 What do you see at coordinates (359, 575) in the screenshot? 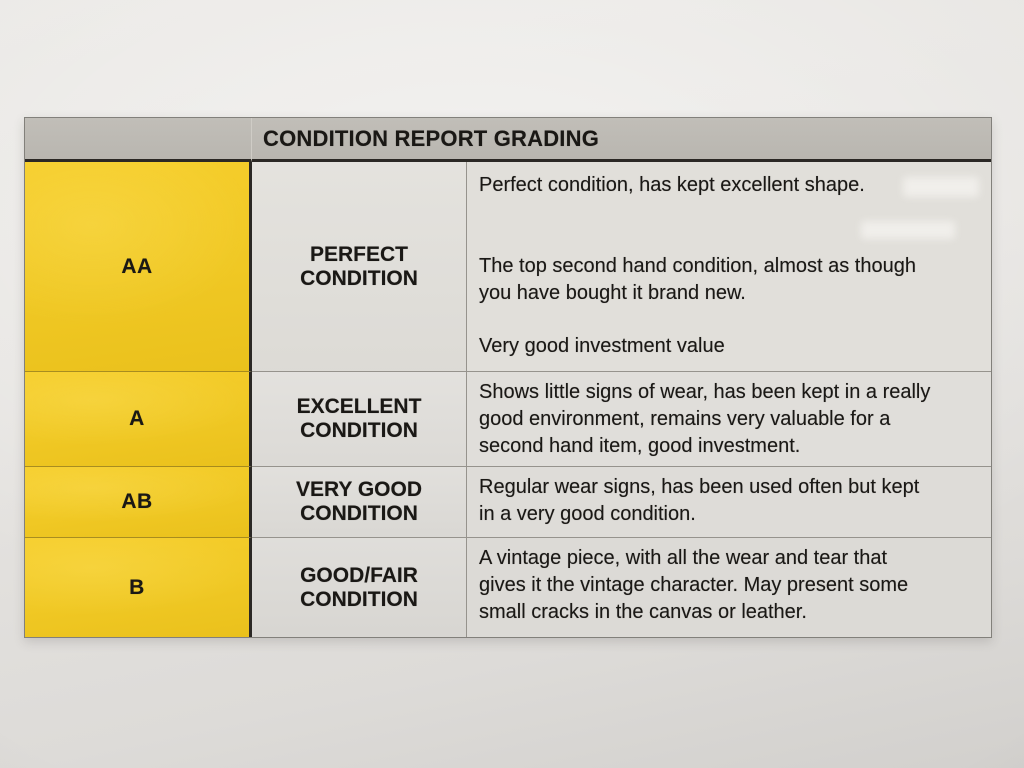
I see `condition-name-line: GOOD/FAIR` at bounding box center [359, 575].